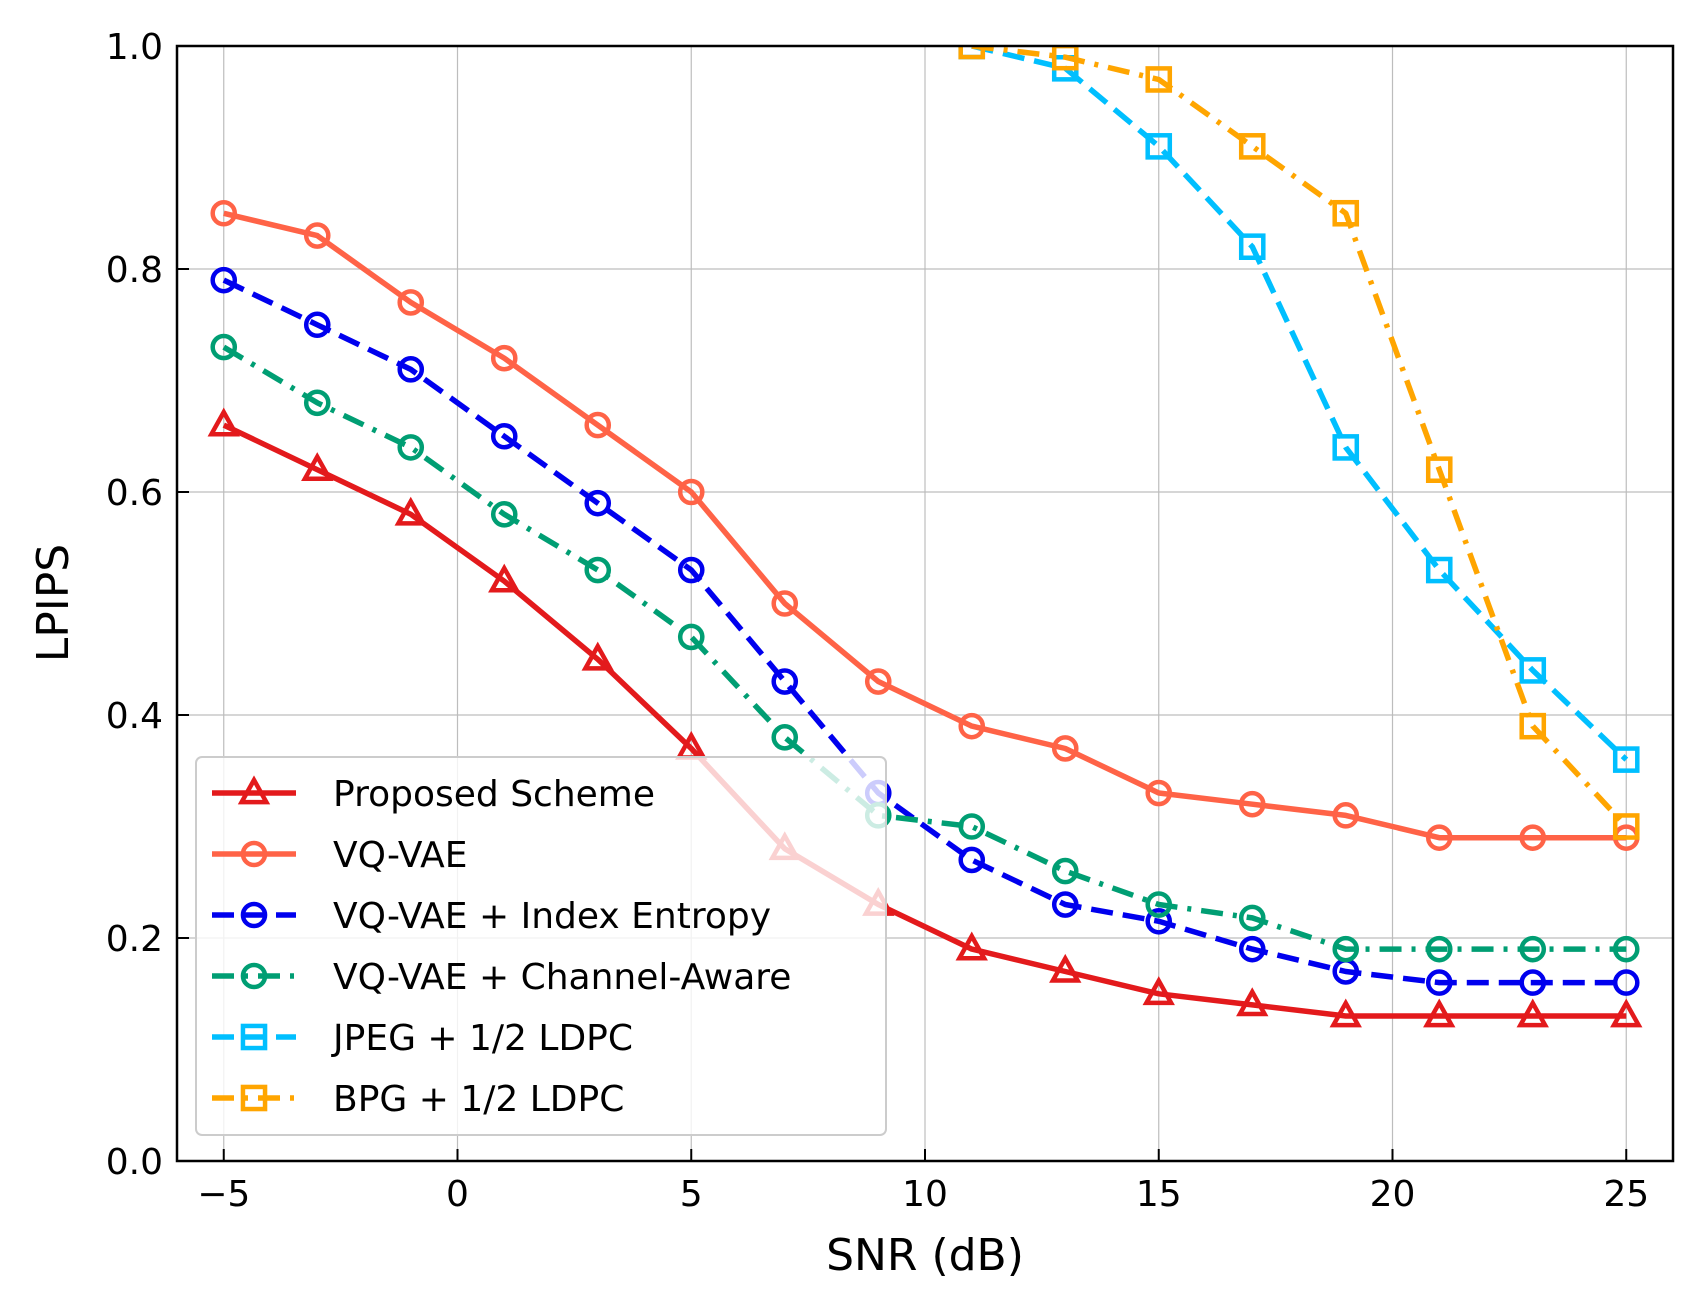 This screenshot has width=1693, height=1303. I want to click on legend-box, so click(541, 946).